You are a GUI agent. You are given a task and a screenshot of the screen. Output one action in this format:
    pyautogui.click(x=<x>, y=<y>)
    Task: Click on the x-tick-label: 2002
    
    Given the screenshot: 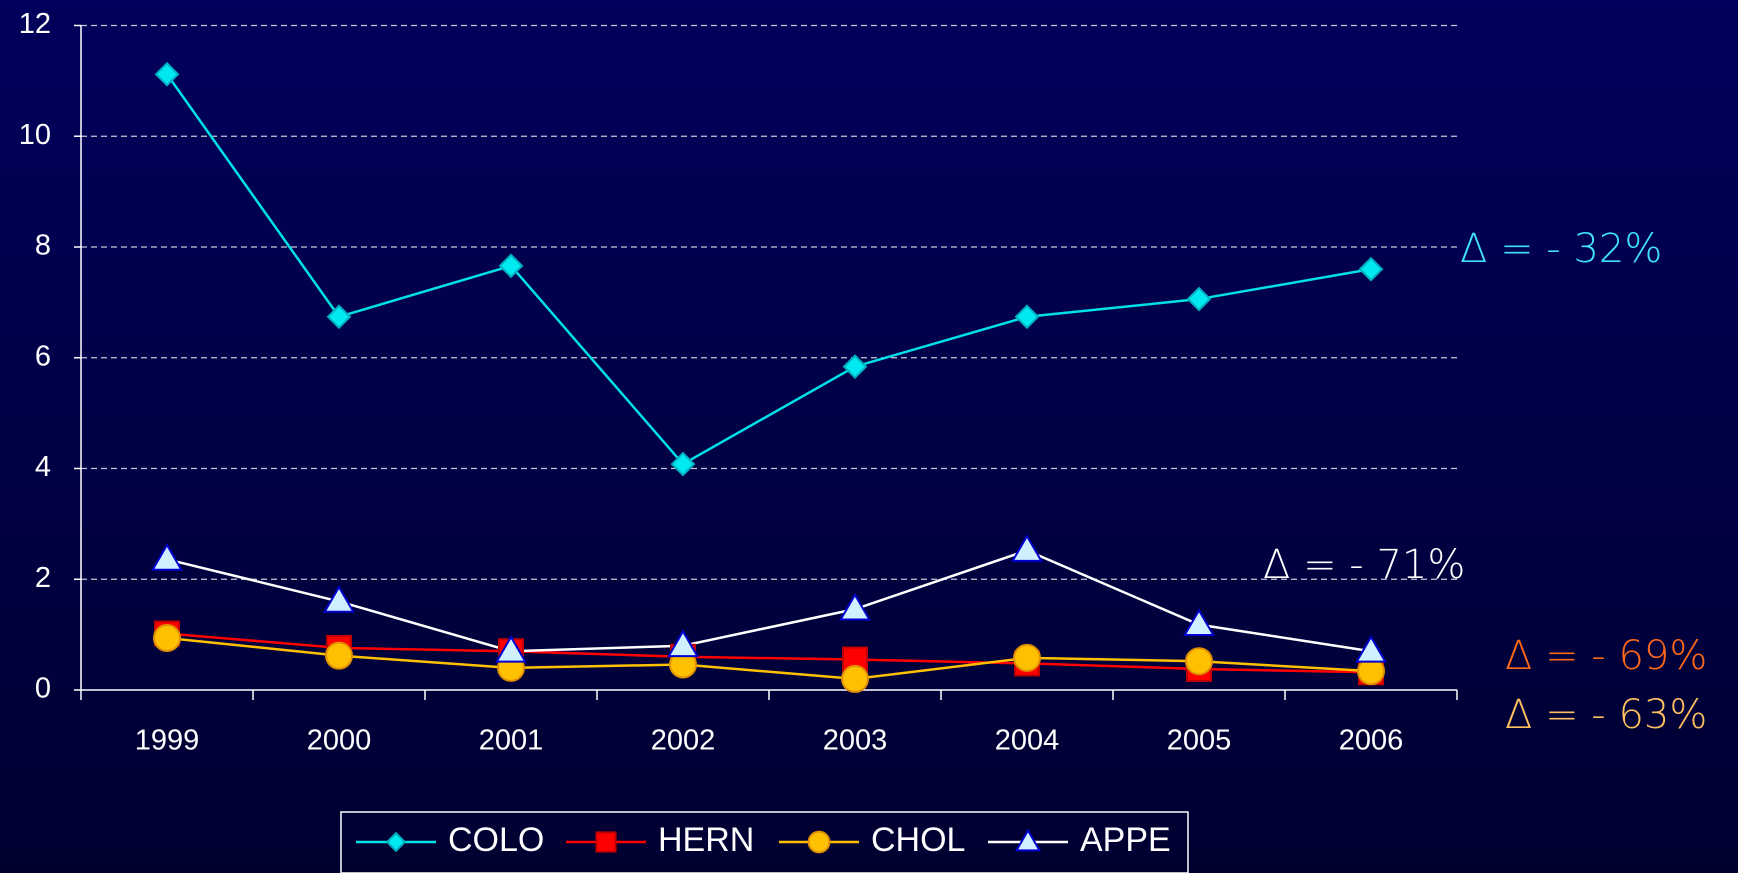 What is the action you would take?
    pyautogui.click(x=683, y=741)
    